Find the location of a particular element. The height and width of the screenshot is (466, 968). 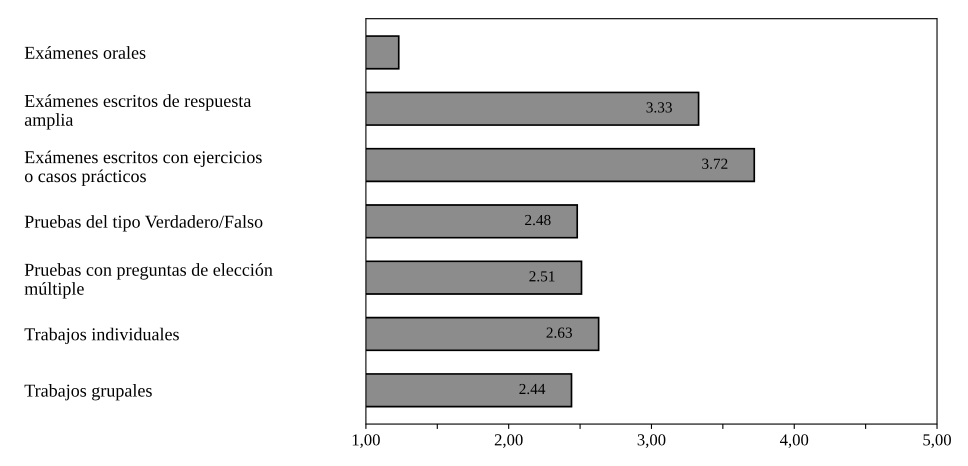

x-tick-label: 4,00 is located at coordinates (794, 441).